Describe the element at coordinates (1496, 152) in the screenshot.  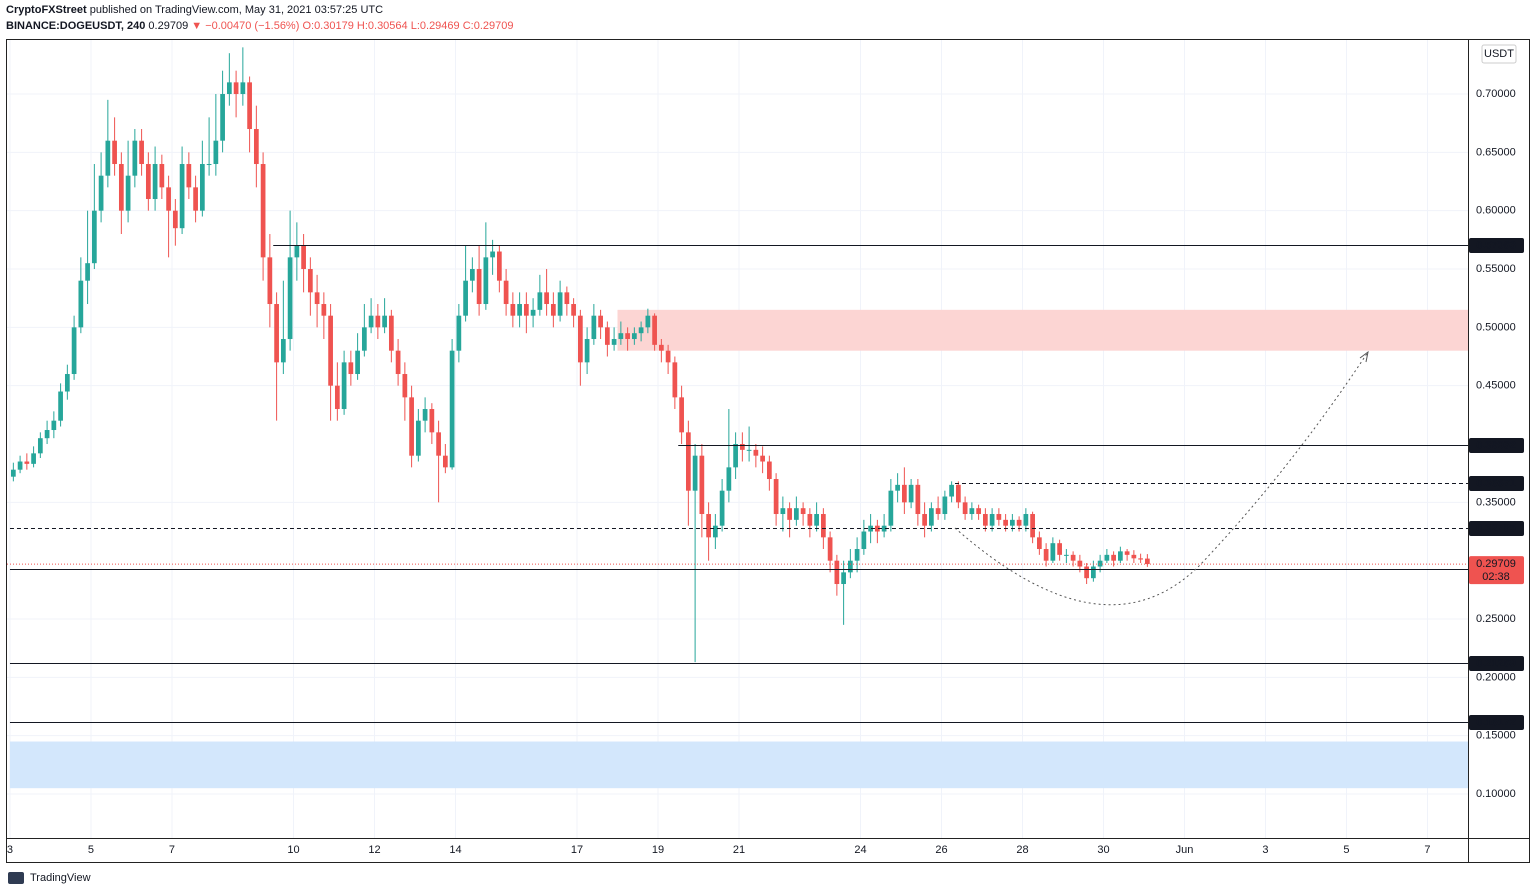
I see `y-tick-label: 0.65000` at that location.